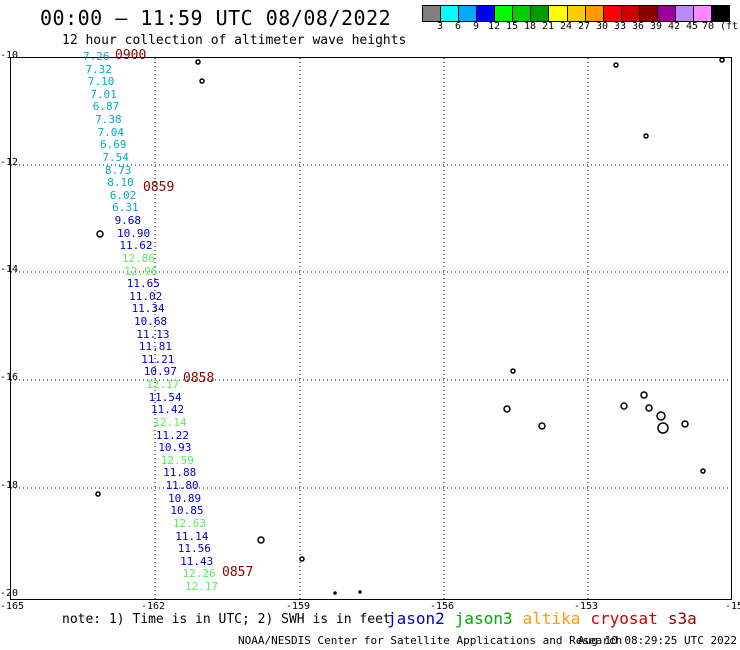 This screenshot has width=740, height=650. I want to click on longitude-label: -165, so click(12, 606).